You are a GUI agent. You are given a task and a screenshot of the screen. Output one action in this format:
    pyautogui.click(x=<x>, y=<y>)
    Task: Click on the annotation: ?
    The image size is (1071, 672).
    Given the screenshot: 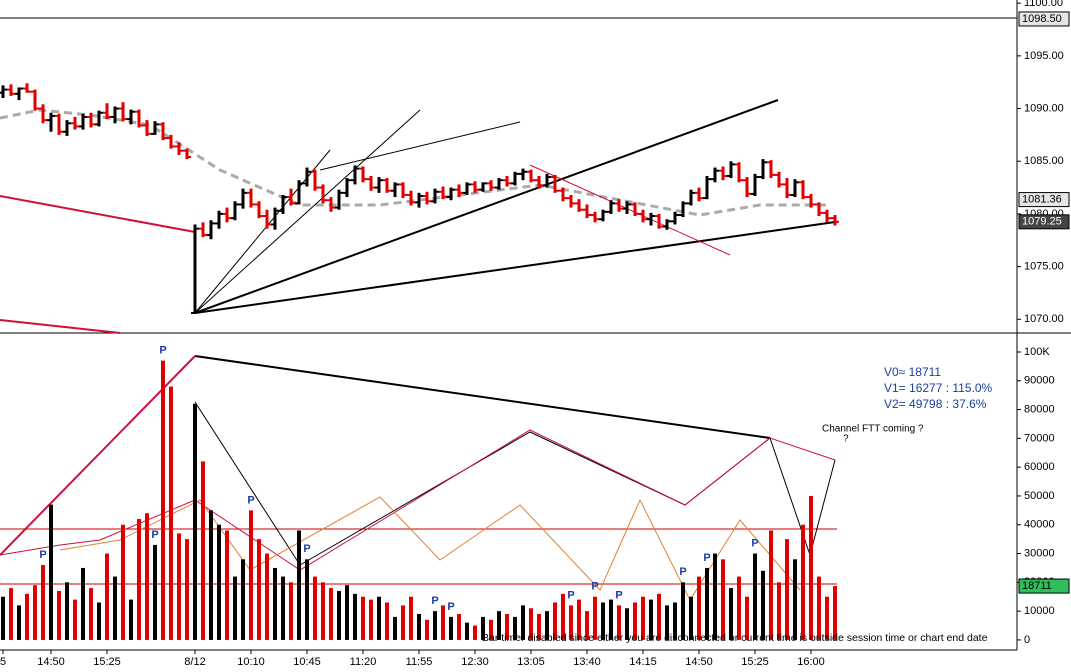 What is the action you would take?
    pyautogui.click(x=846, y=439)
    